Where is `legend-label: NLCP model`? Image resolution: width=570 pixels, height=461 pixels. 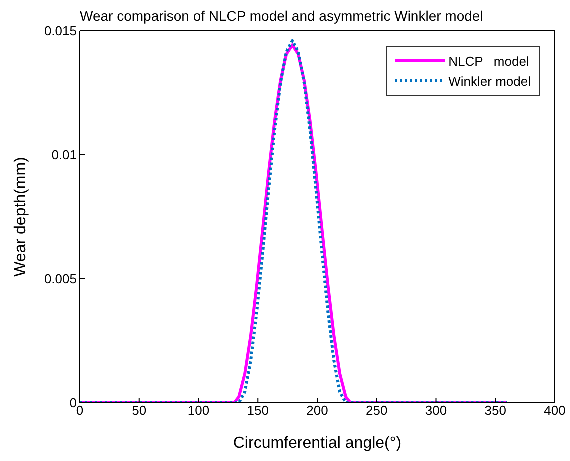 legend-label: NLCP model is located at coordinates (489, 61).